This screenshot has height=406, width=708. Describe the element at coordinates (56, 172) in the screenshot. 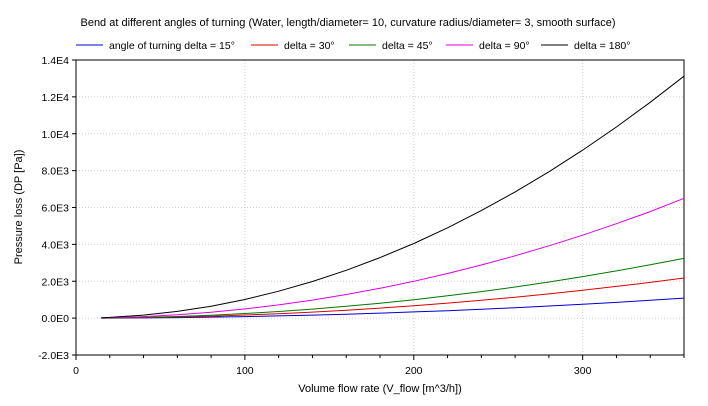

I see `y-tick-label: 8.0E3` at that location.